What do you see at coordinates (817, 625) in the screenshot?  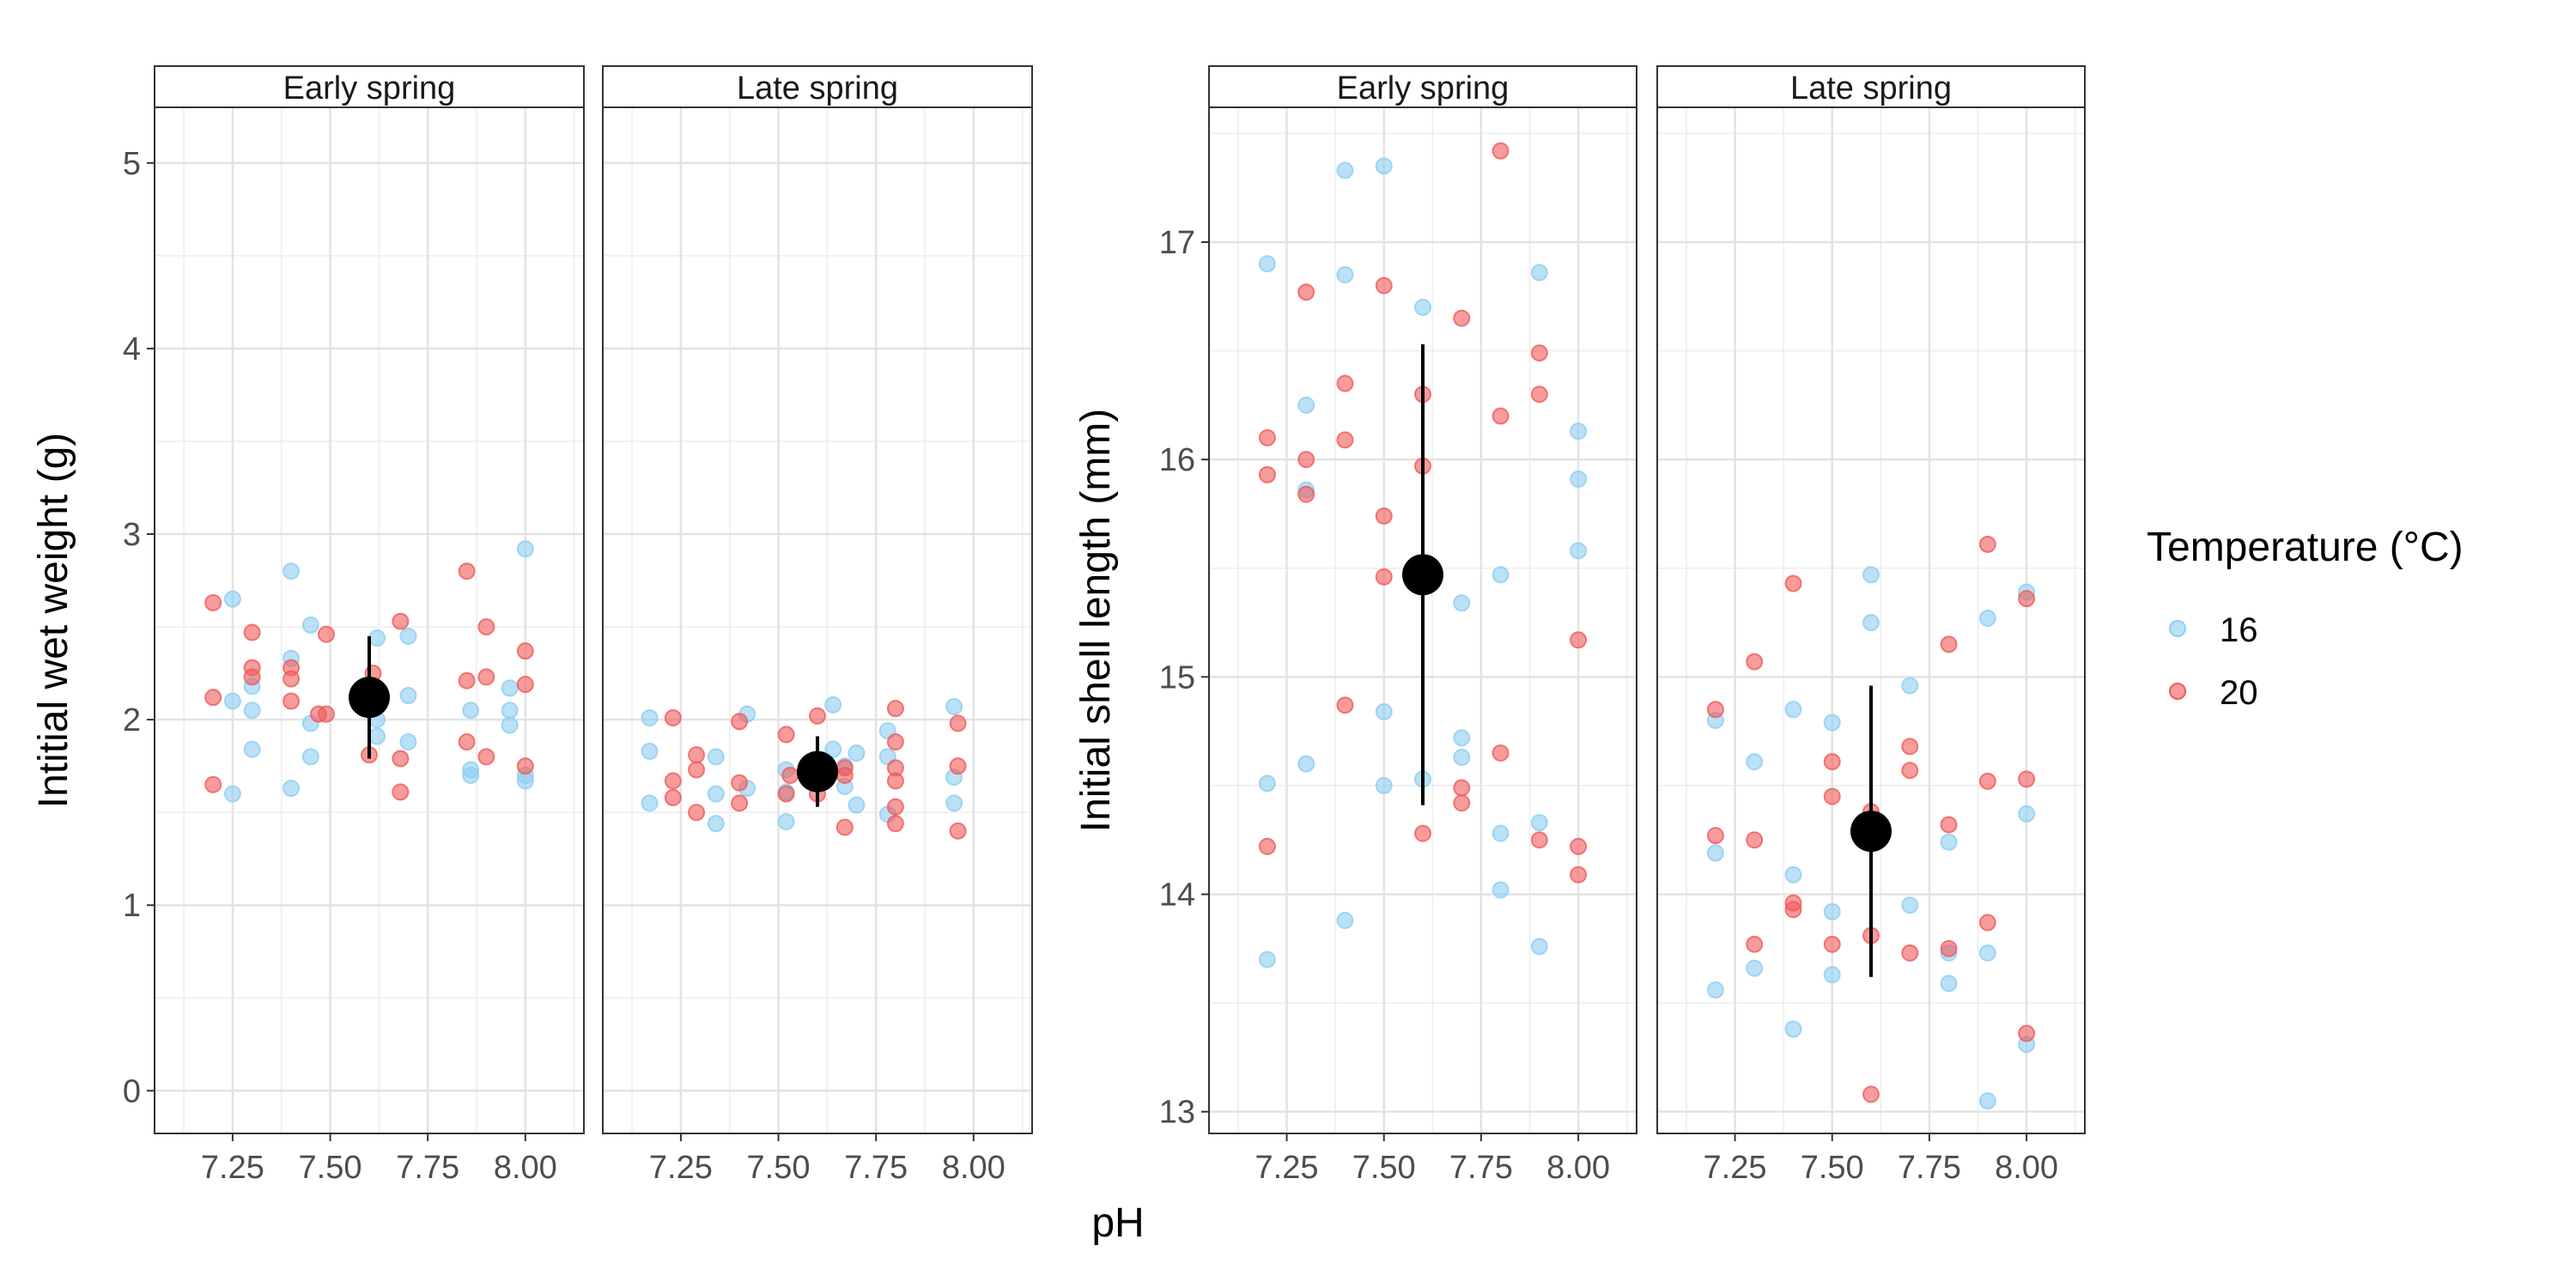 I see `facet-2: Late spring 7.25 7.50 7.75 8.00` at bounding box center [817, 625].